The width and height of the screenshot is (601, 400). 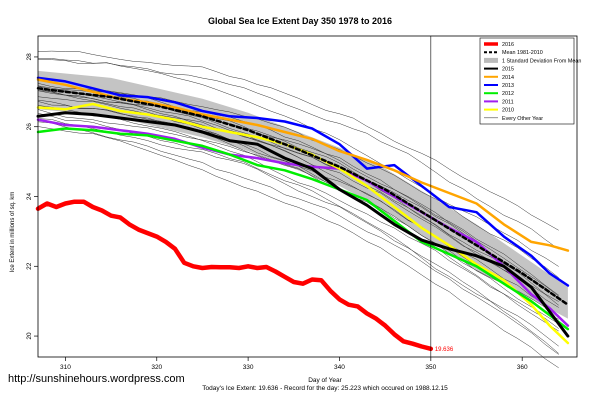 What do you see at coordinates (13, 232) in the screenshot?
I see `y-axis-label: Ice Extent in millions of sq. km` at bounding box center [13, 232].